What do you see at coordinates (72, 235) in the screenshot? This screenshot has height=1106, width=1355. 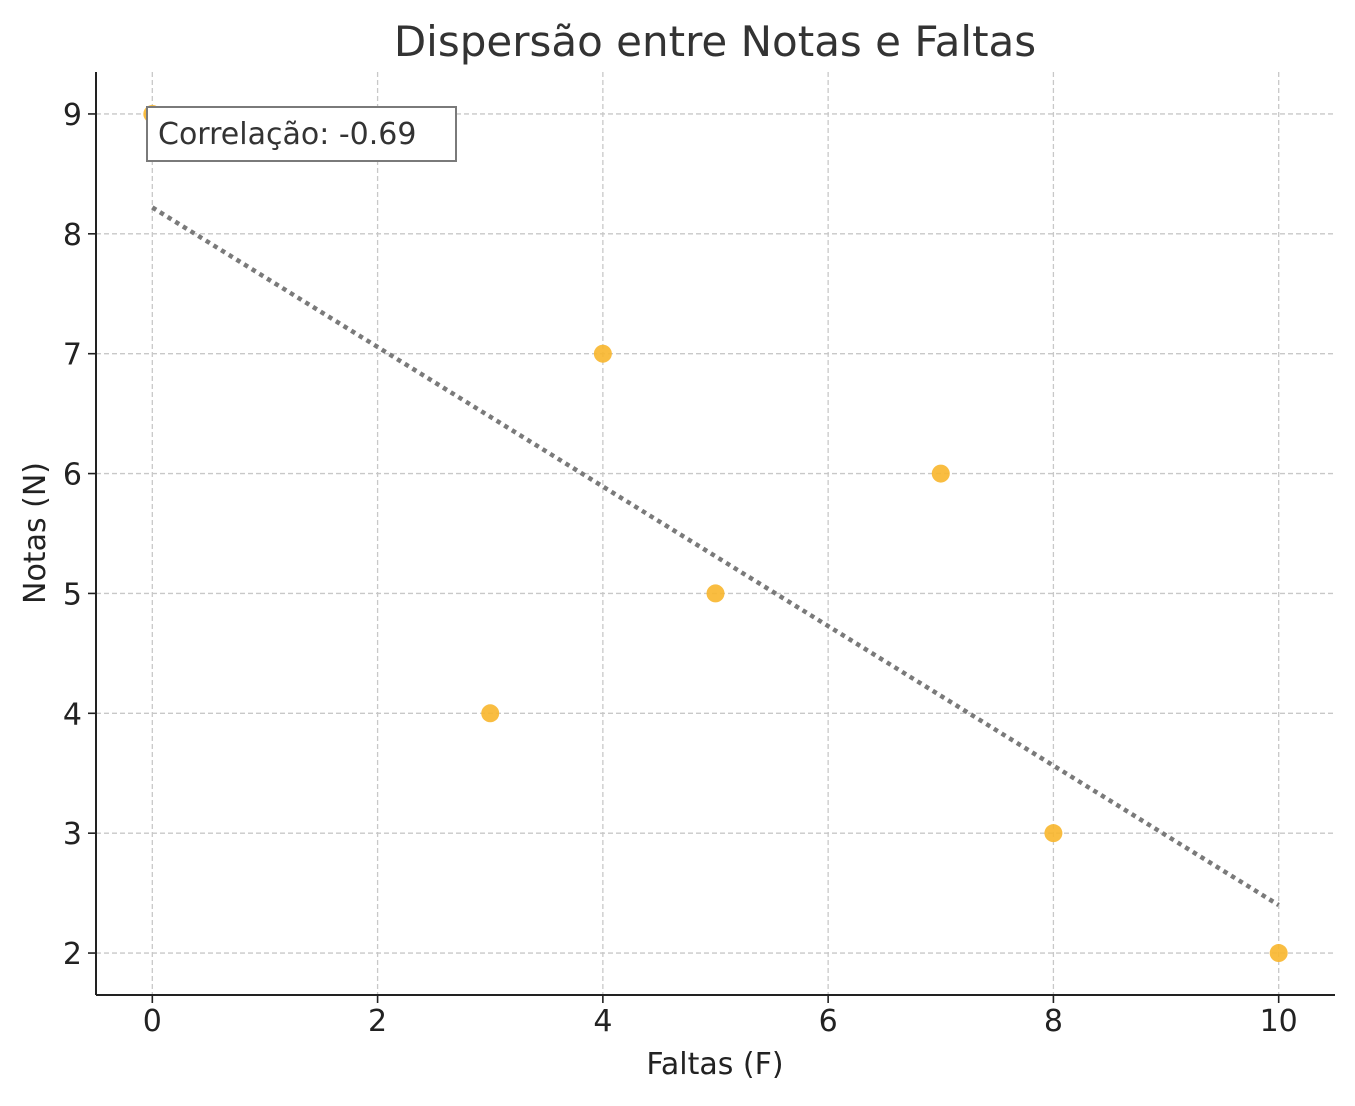 I see `y-tick-label: 8` at bounding box center [72, 235].